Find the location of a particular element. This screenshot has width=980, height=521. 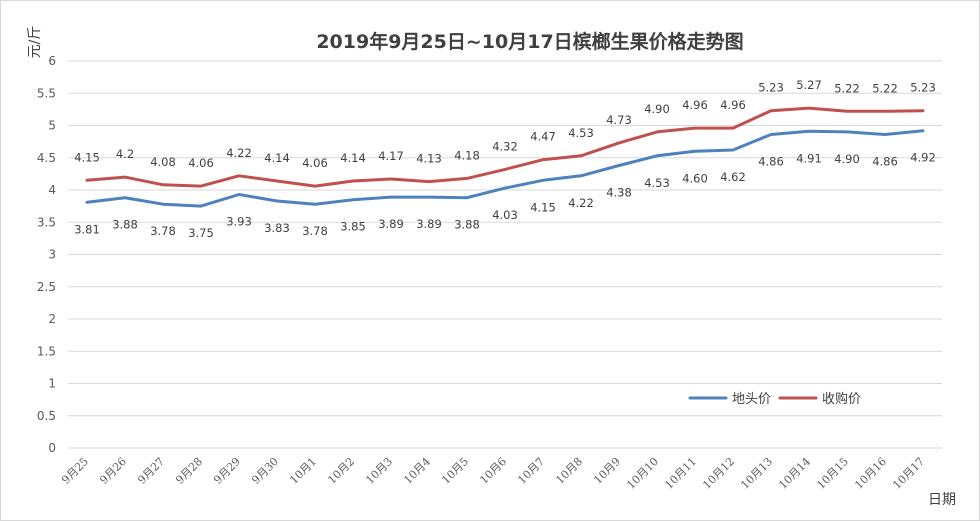

data-label: 4.2 is located at coordinates (125, 154).